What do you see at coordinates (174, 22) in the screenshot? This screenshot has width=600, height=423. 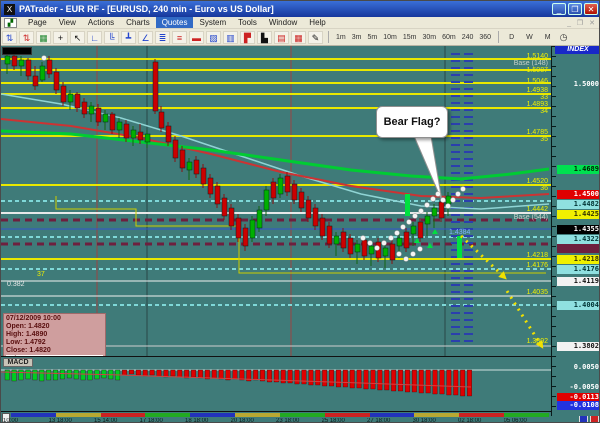 I see `menu-item-quotes: Quotes` at bounding box center [174, 22].